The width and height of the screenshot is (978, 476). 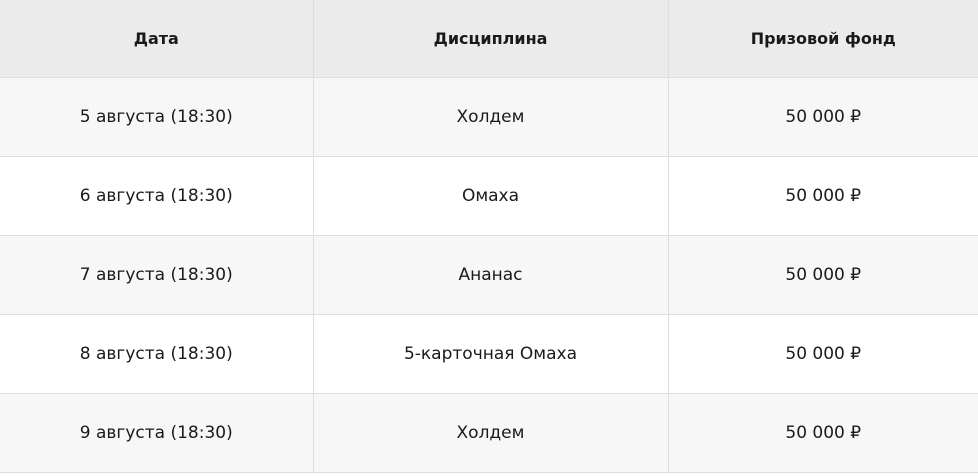 I want to click on cell-discipline: Ананас, so click(x=490, y=275).